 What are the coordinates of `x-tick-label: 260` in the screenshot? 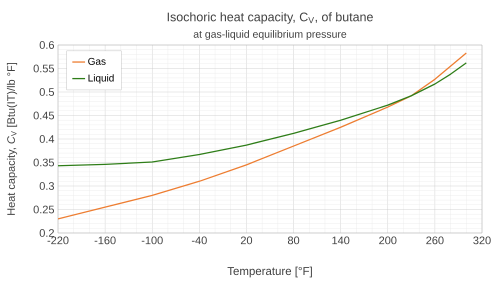 It's located at (435, 240).